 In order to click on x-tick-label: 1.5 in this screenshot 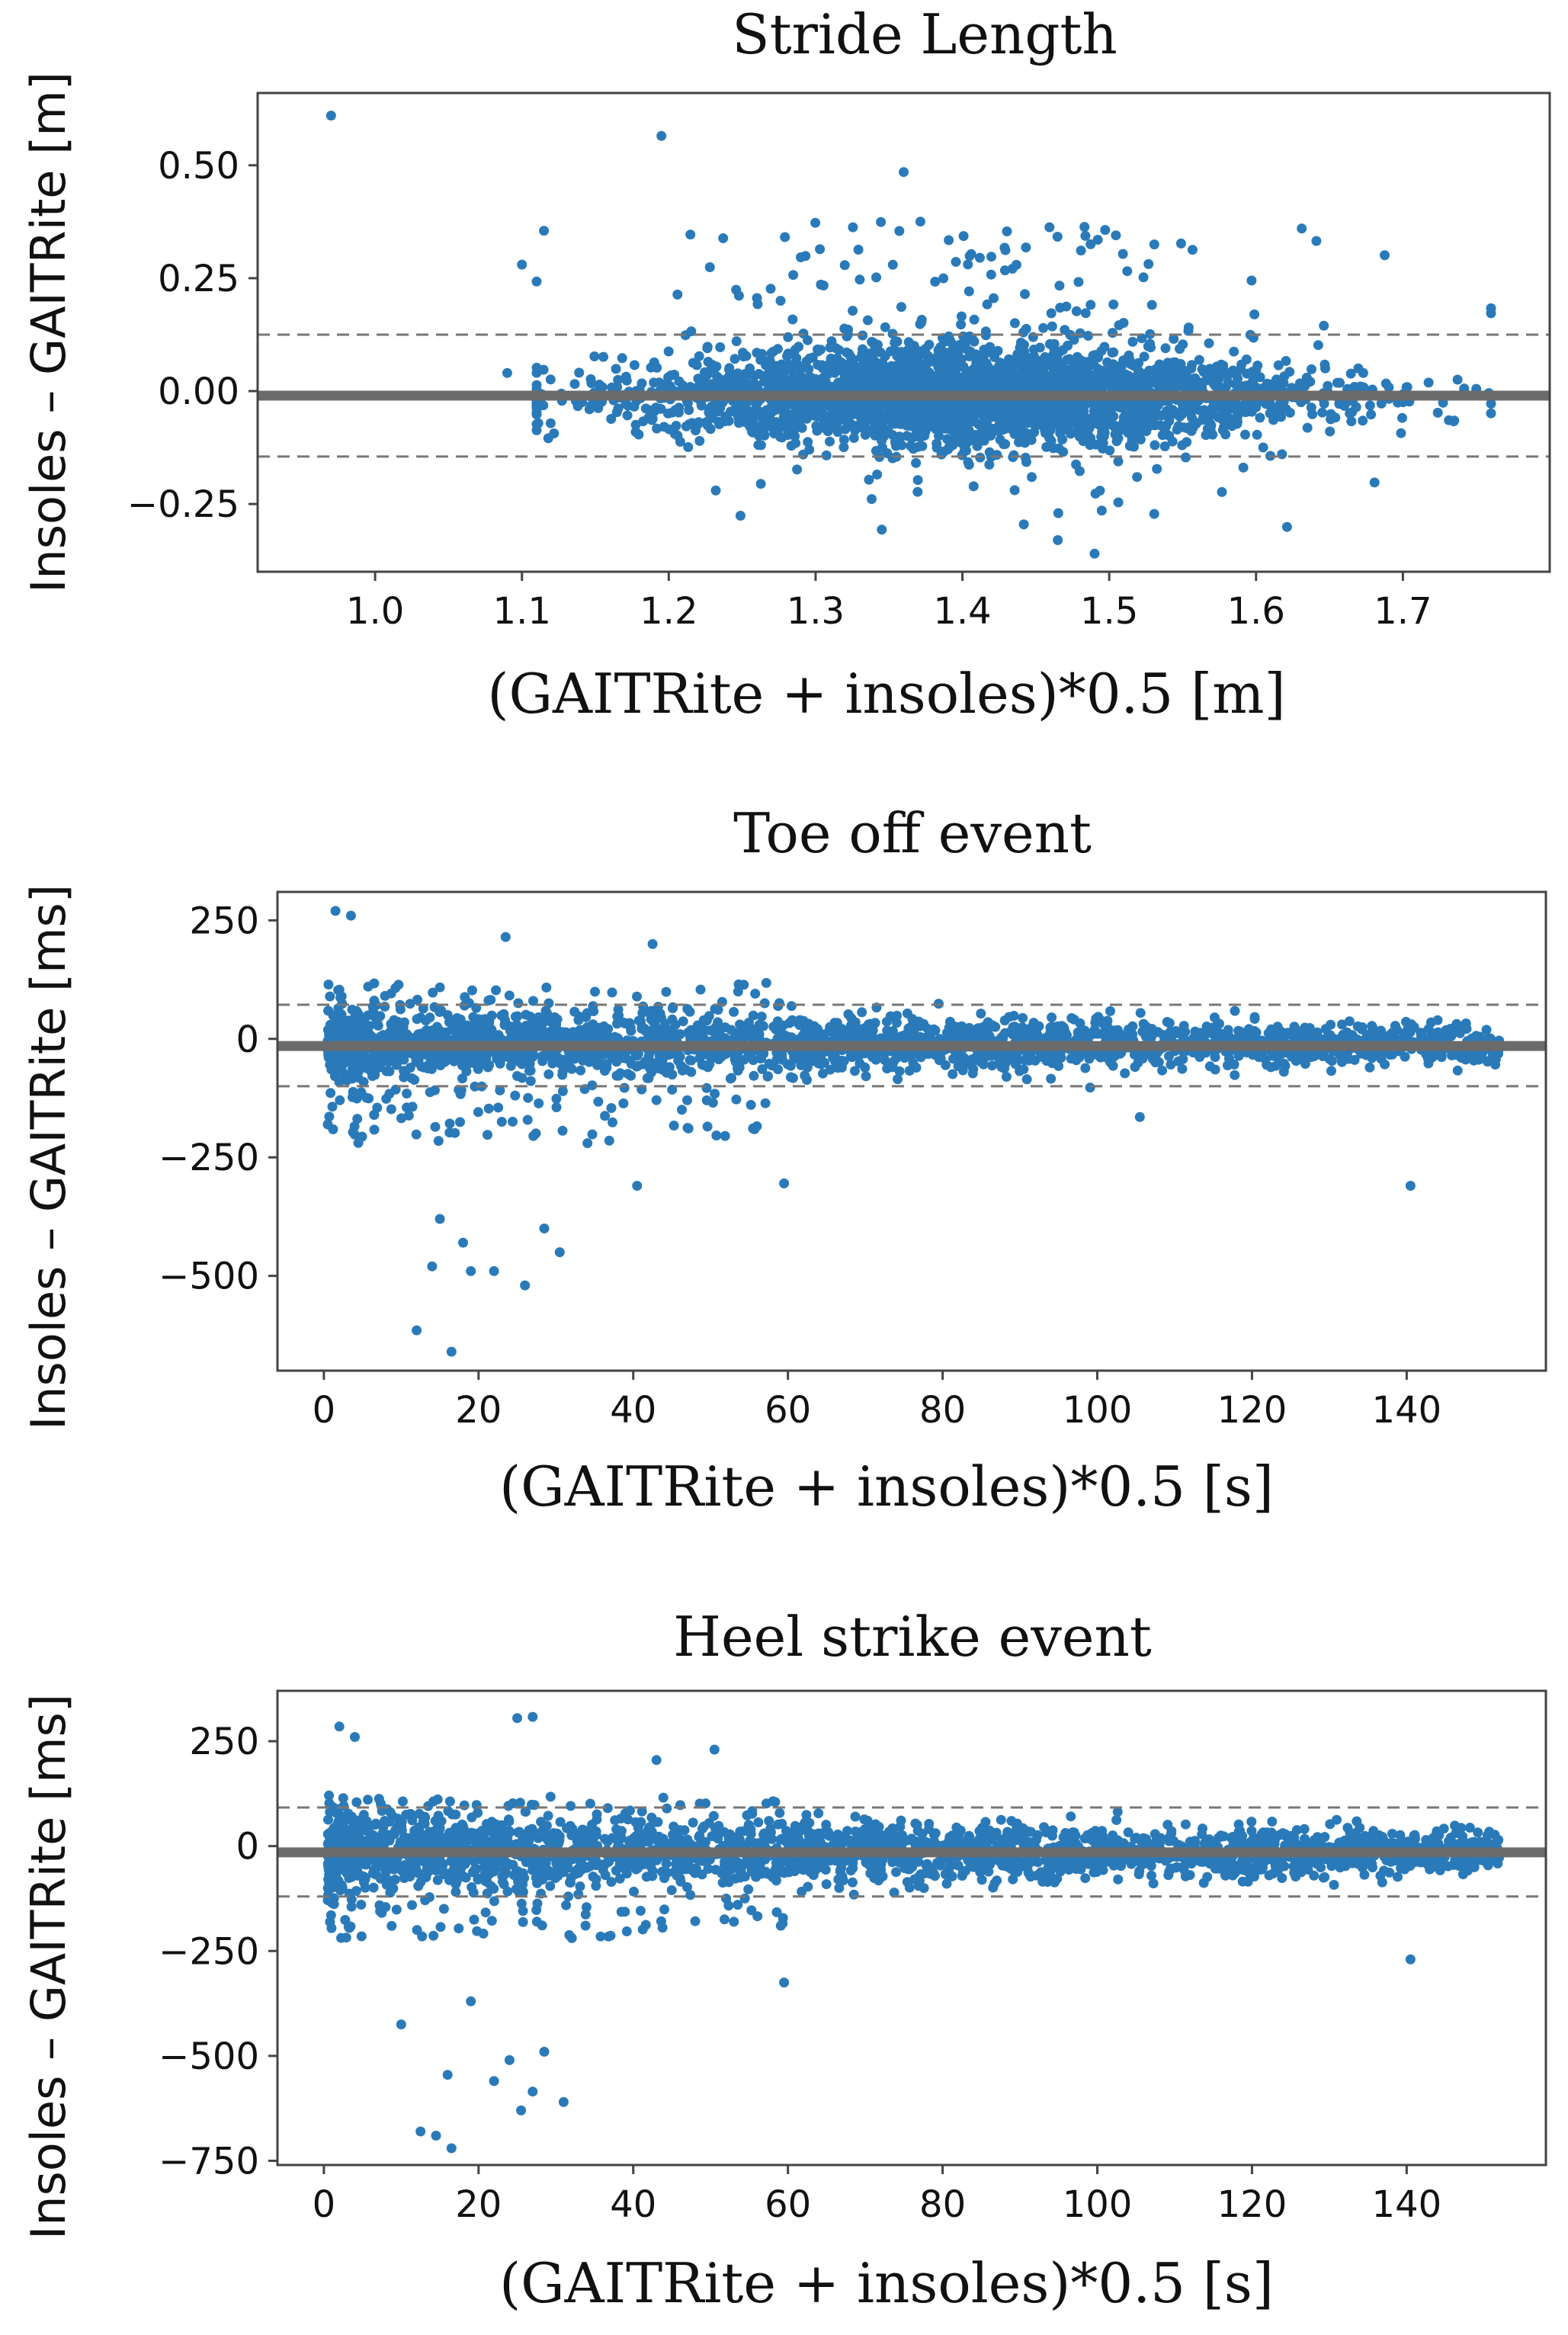, I will do `click(1109, 611)`.